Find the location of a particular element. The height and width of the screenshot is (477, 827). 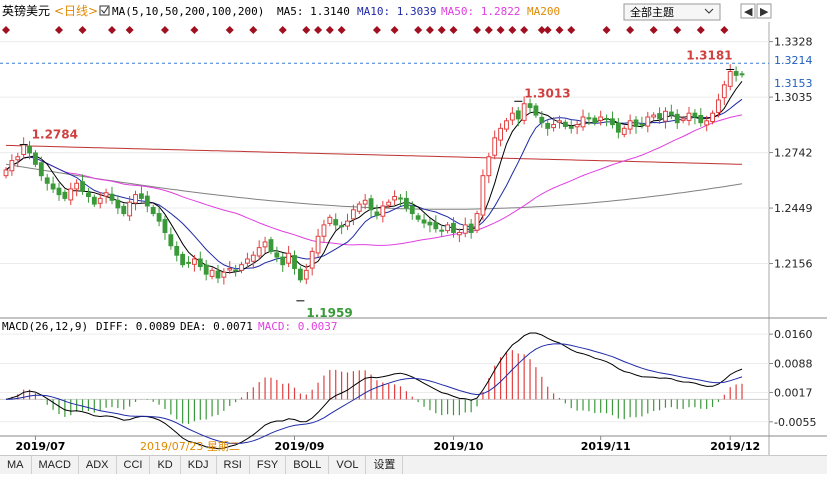

toolbar-tab-vol: VOL is located at coordinates (348, 465).